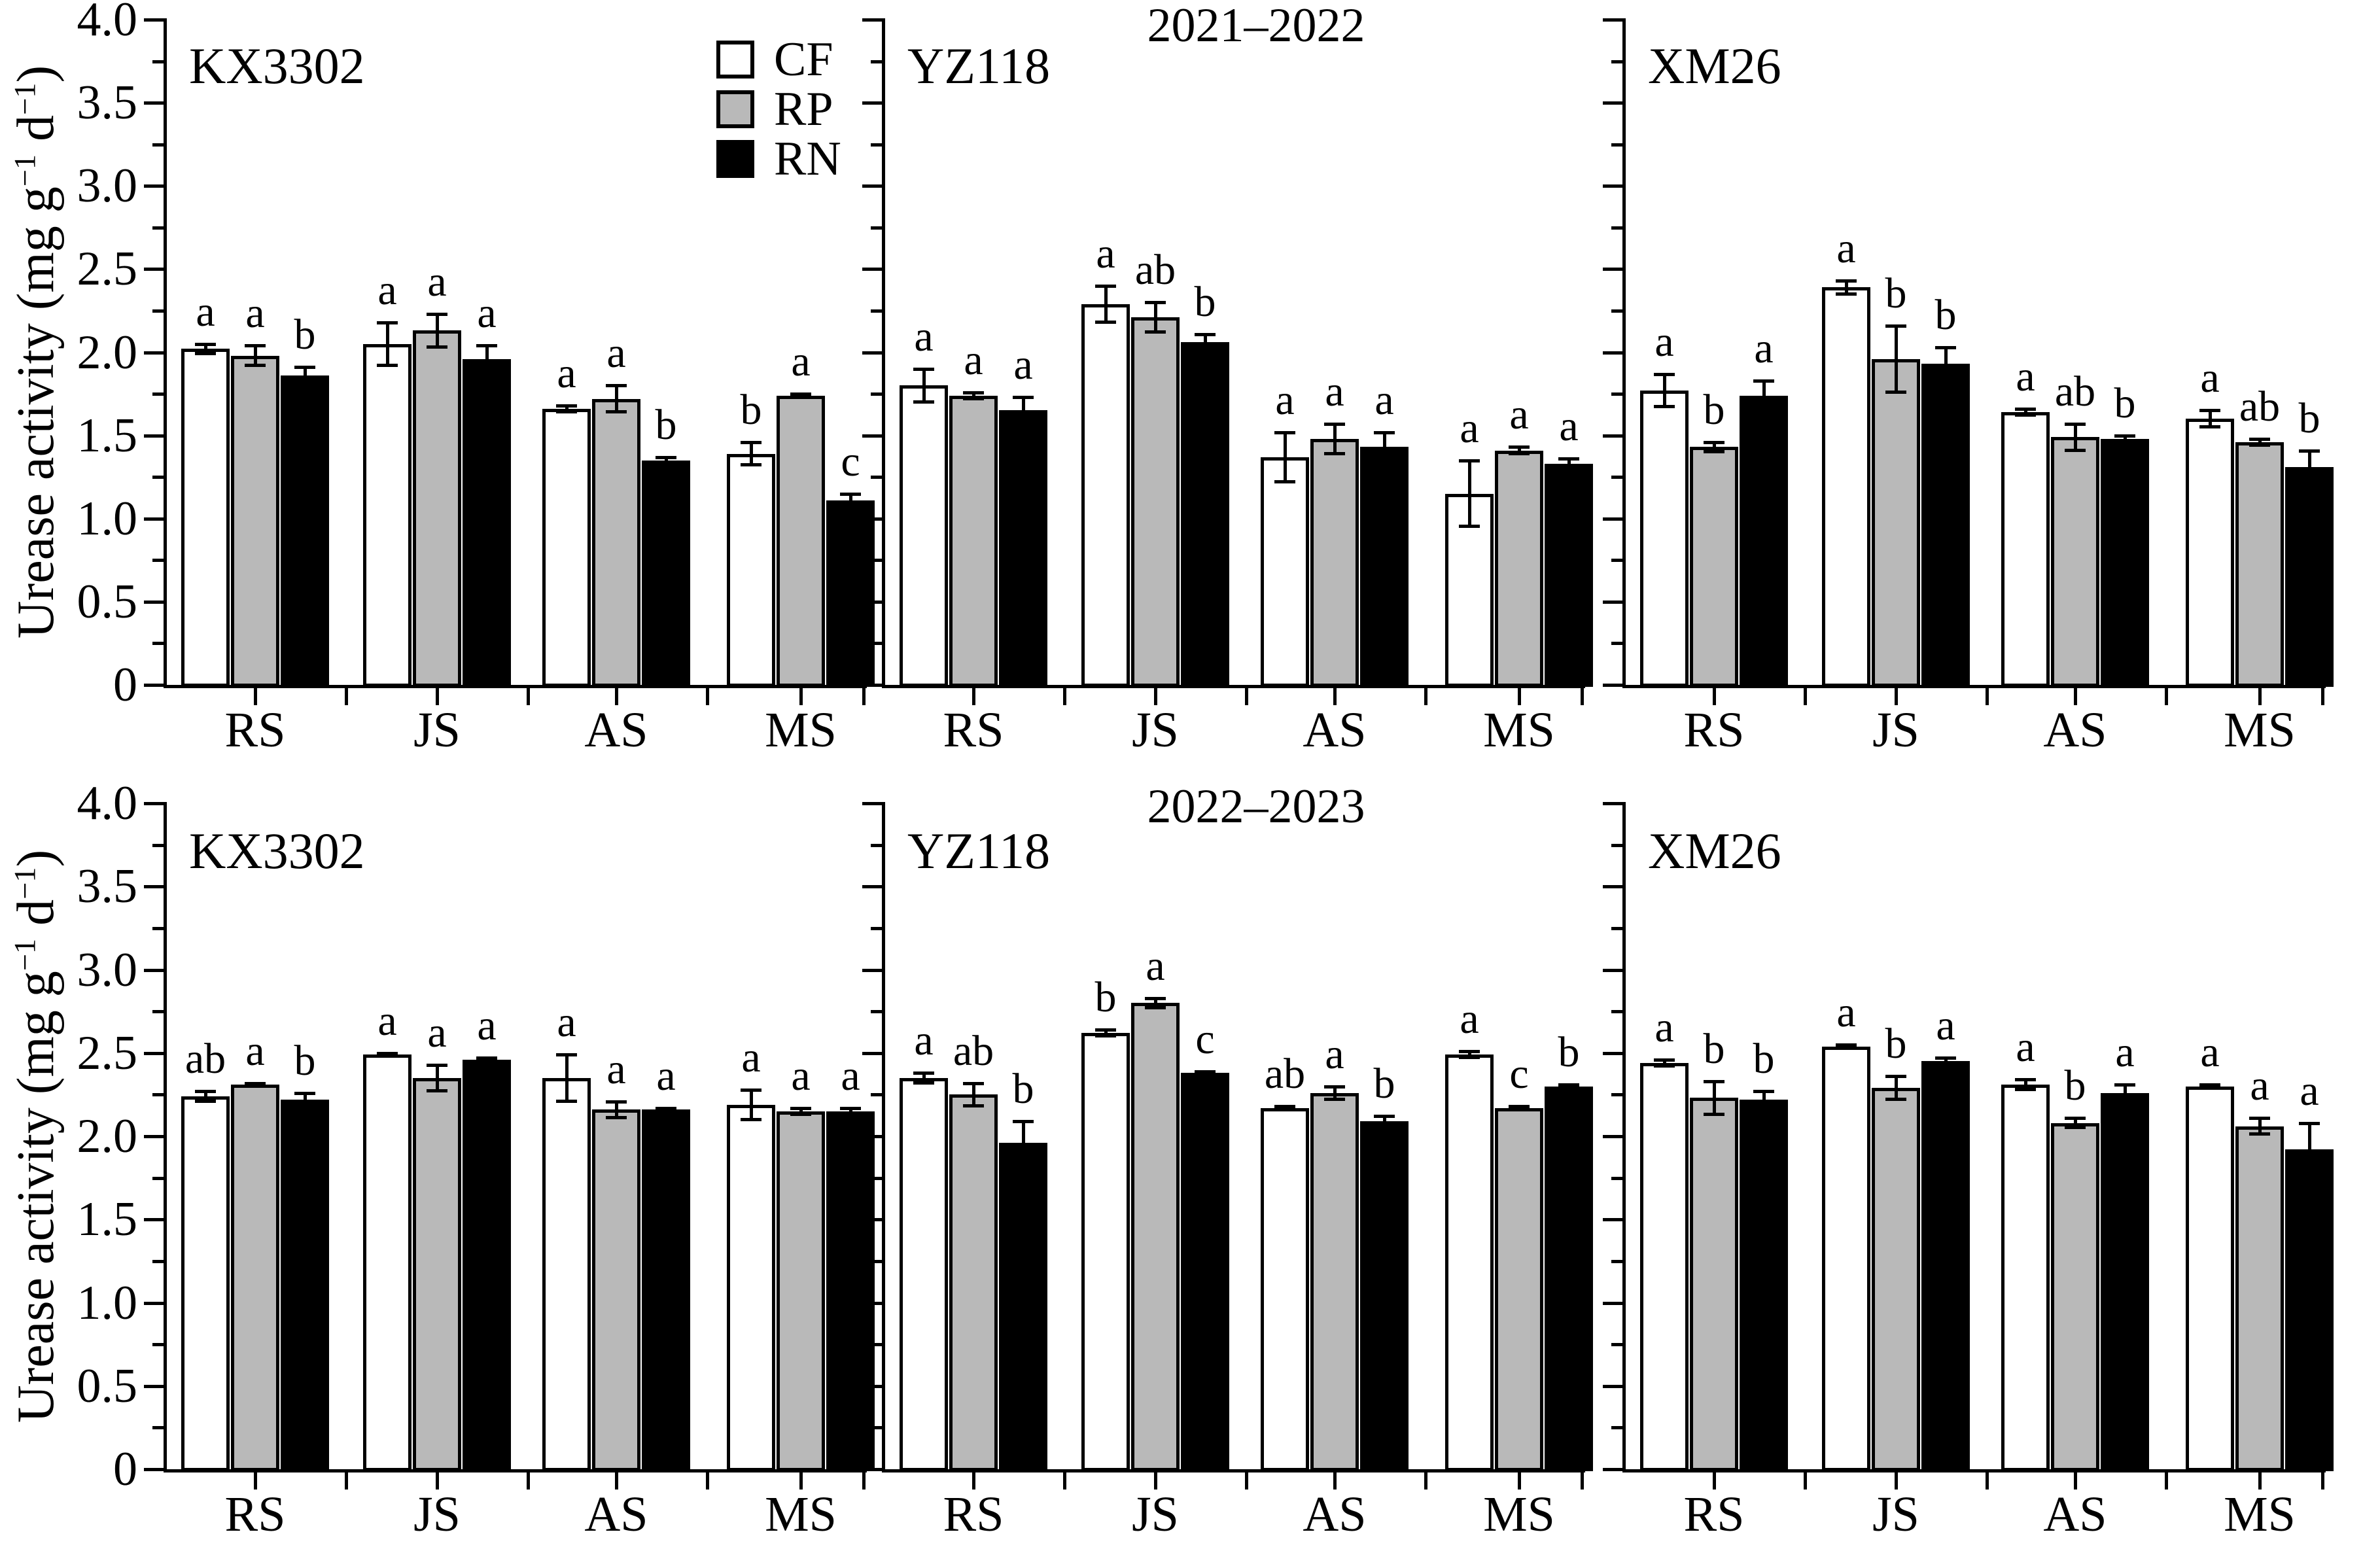  I want to click on bar-CF-MS, so click(2210, 1279).